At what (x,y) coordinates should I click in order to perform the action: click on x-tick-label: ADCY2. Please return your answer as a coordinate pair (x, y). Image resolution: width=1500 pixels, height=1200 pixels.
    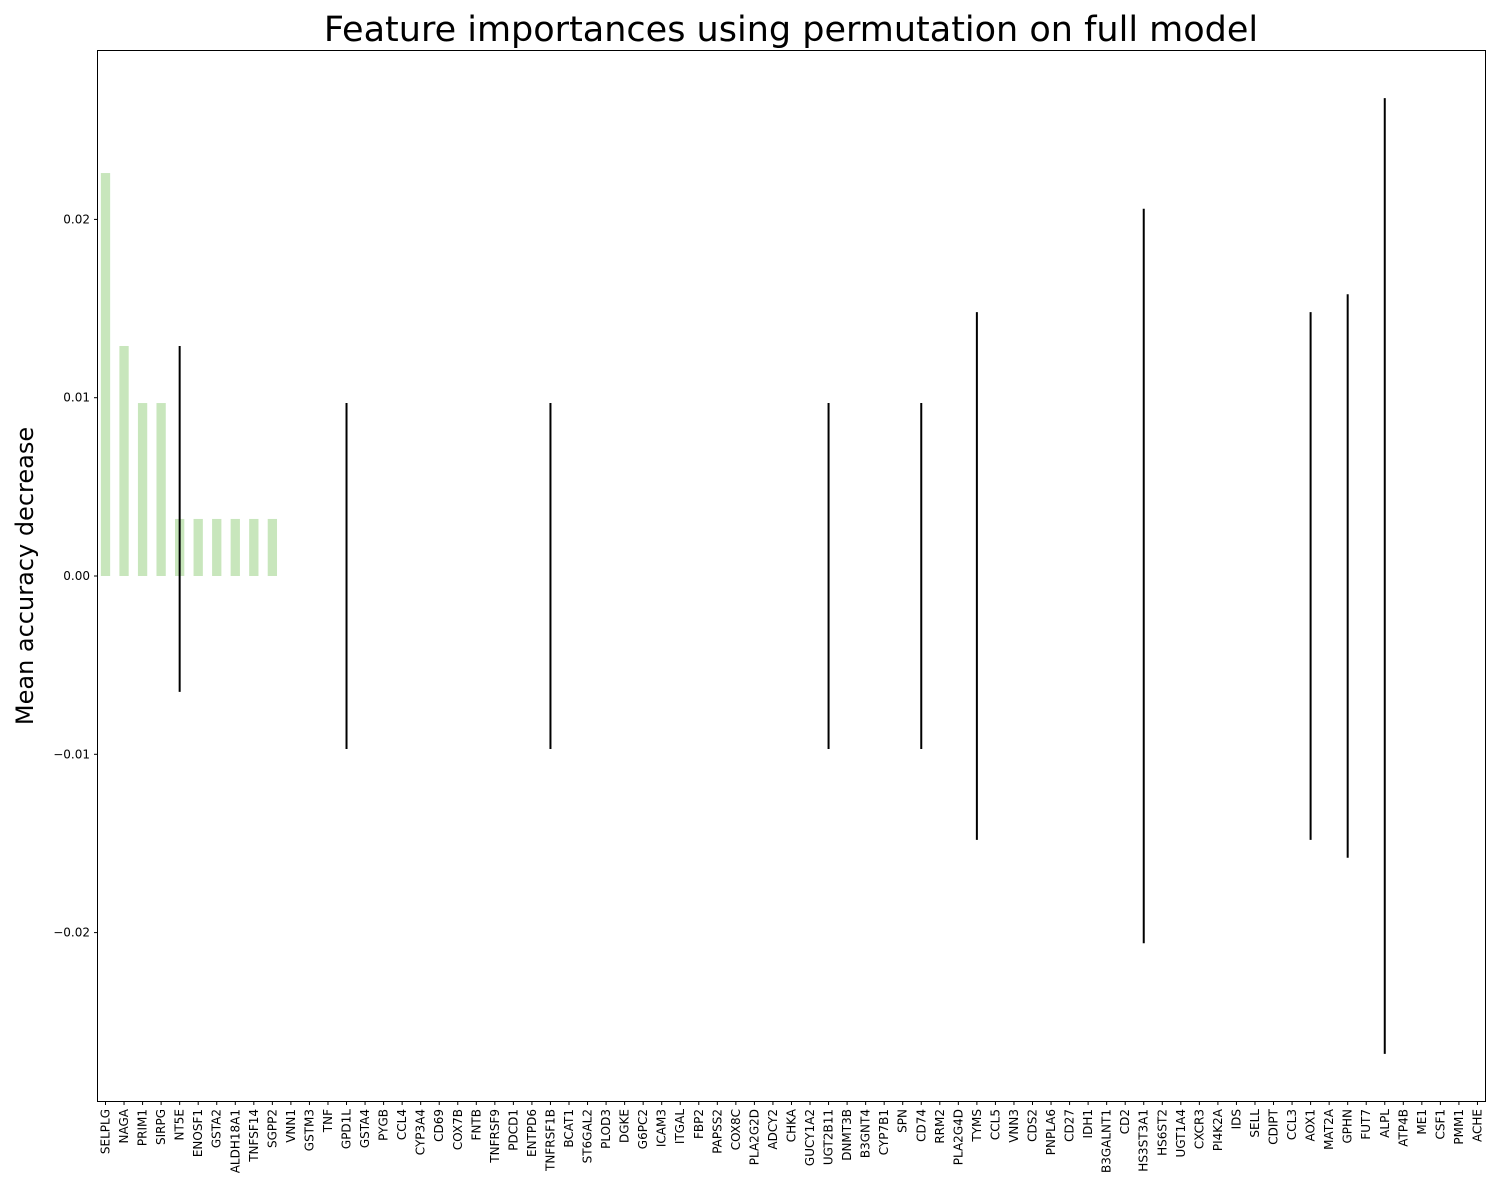
    Looking at the image, I should click on (773, 1129).